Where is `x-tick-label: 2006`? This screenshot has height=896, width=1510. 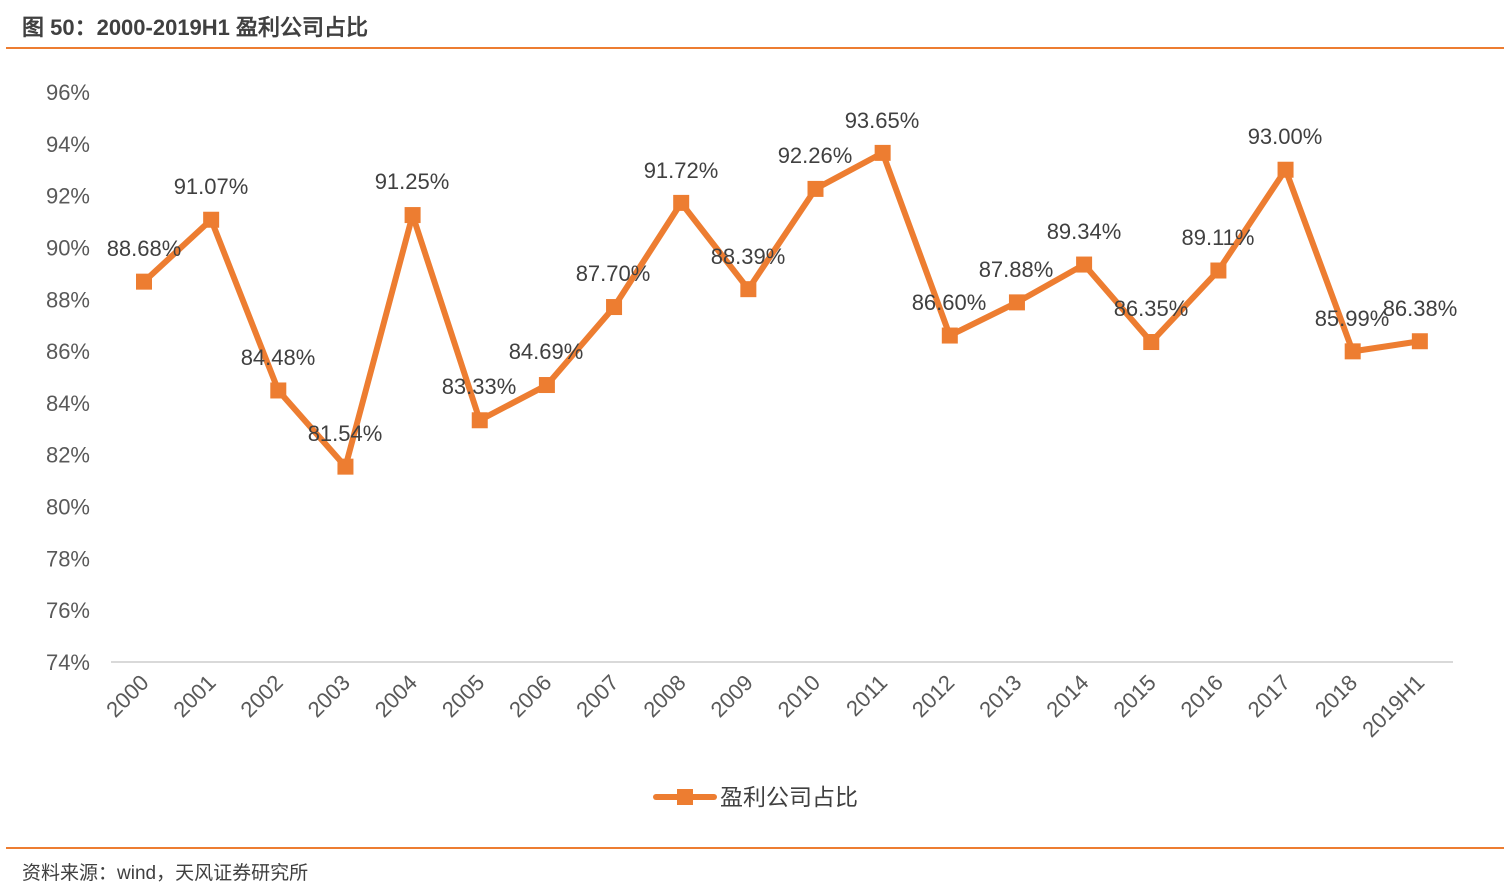
x-tick-label: 2006 is located at coordinates (530, 696).